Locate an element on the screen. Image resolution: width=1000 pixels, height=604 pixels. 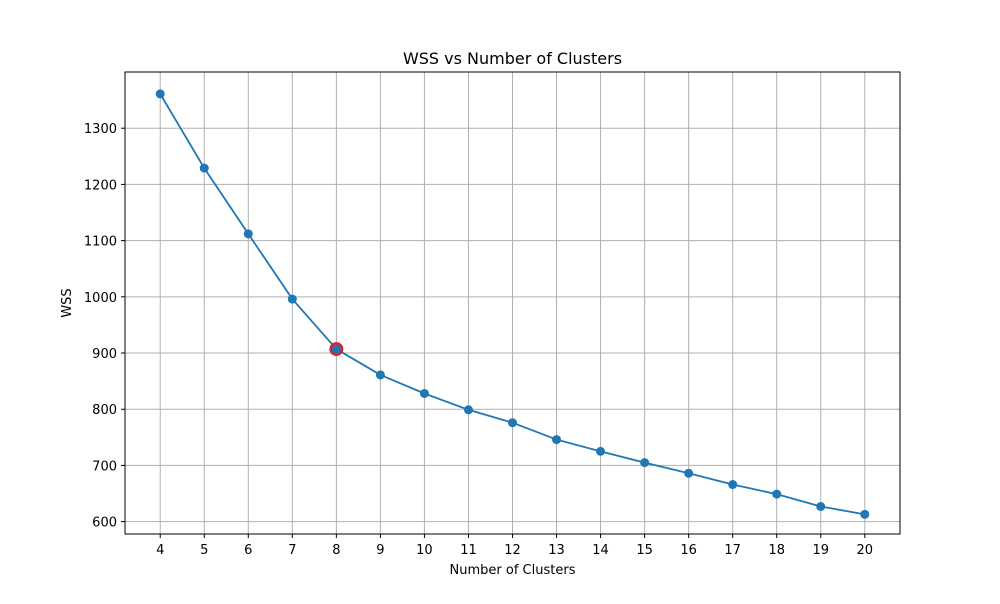
highlight-inner-point is located at coordinates (336, 349).